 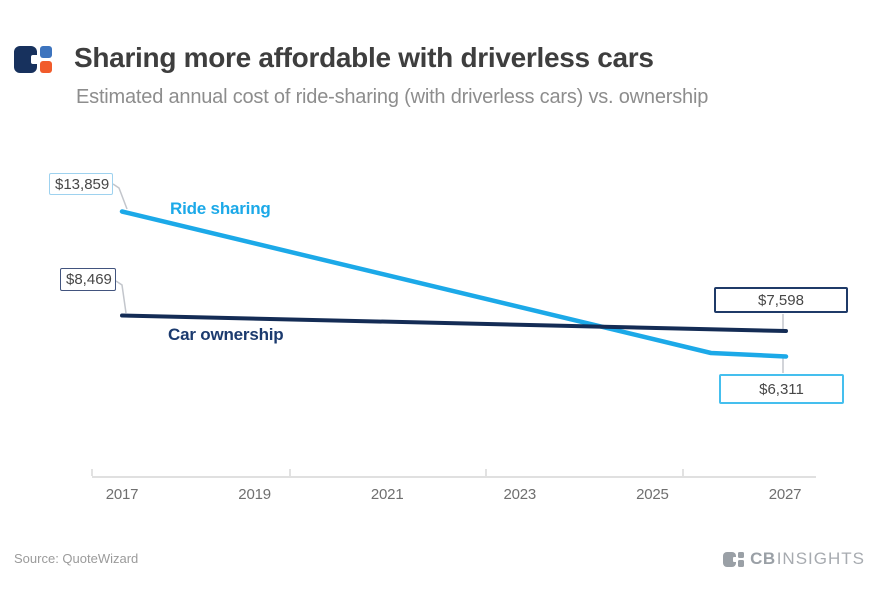 What do you see at coordinates (741, 554) in the screenshot?
I see `logo-square-top` at bounding box center [741, 554].